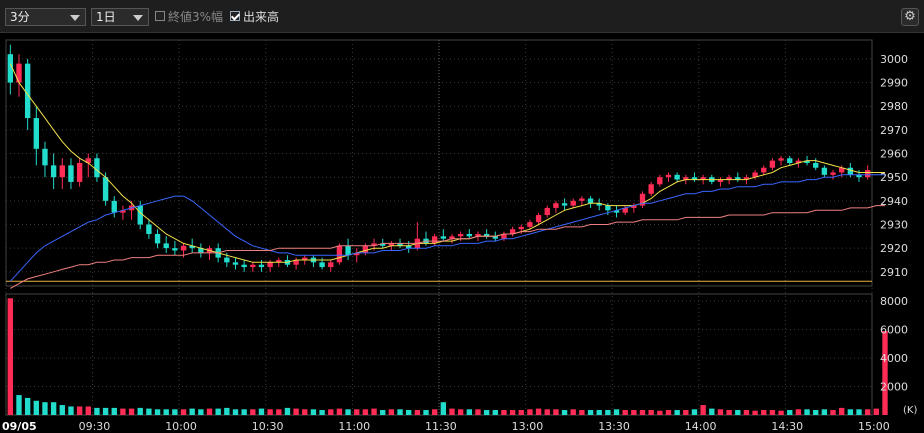 The height and width of the screenshot is (433, 924). I want to click on time-tick-label: 09/05, so click(19, 426).